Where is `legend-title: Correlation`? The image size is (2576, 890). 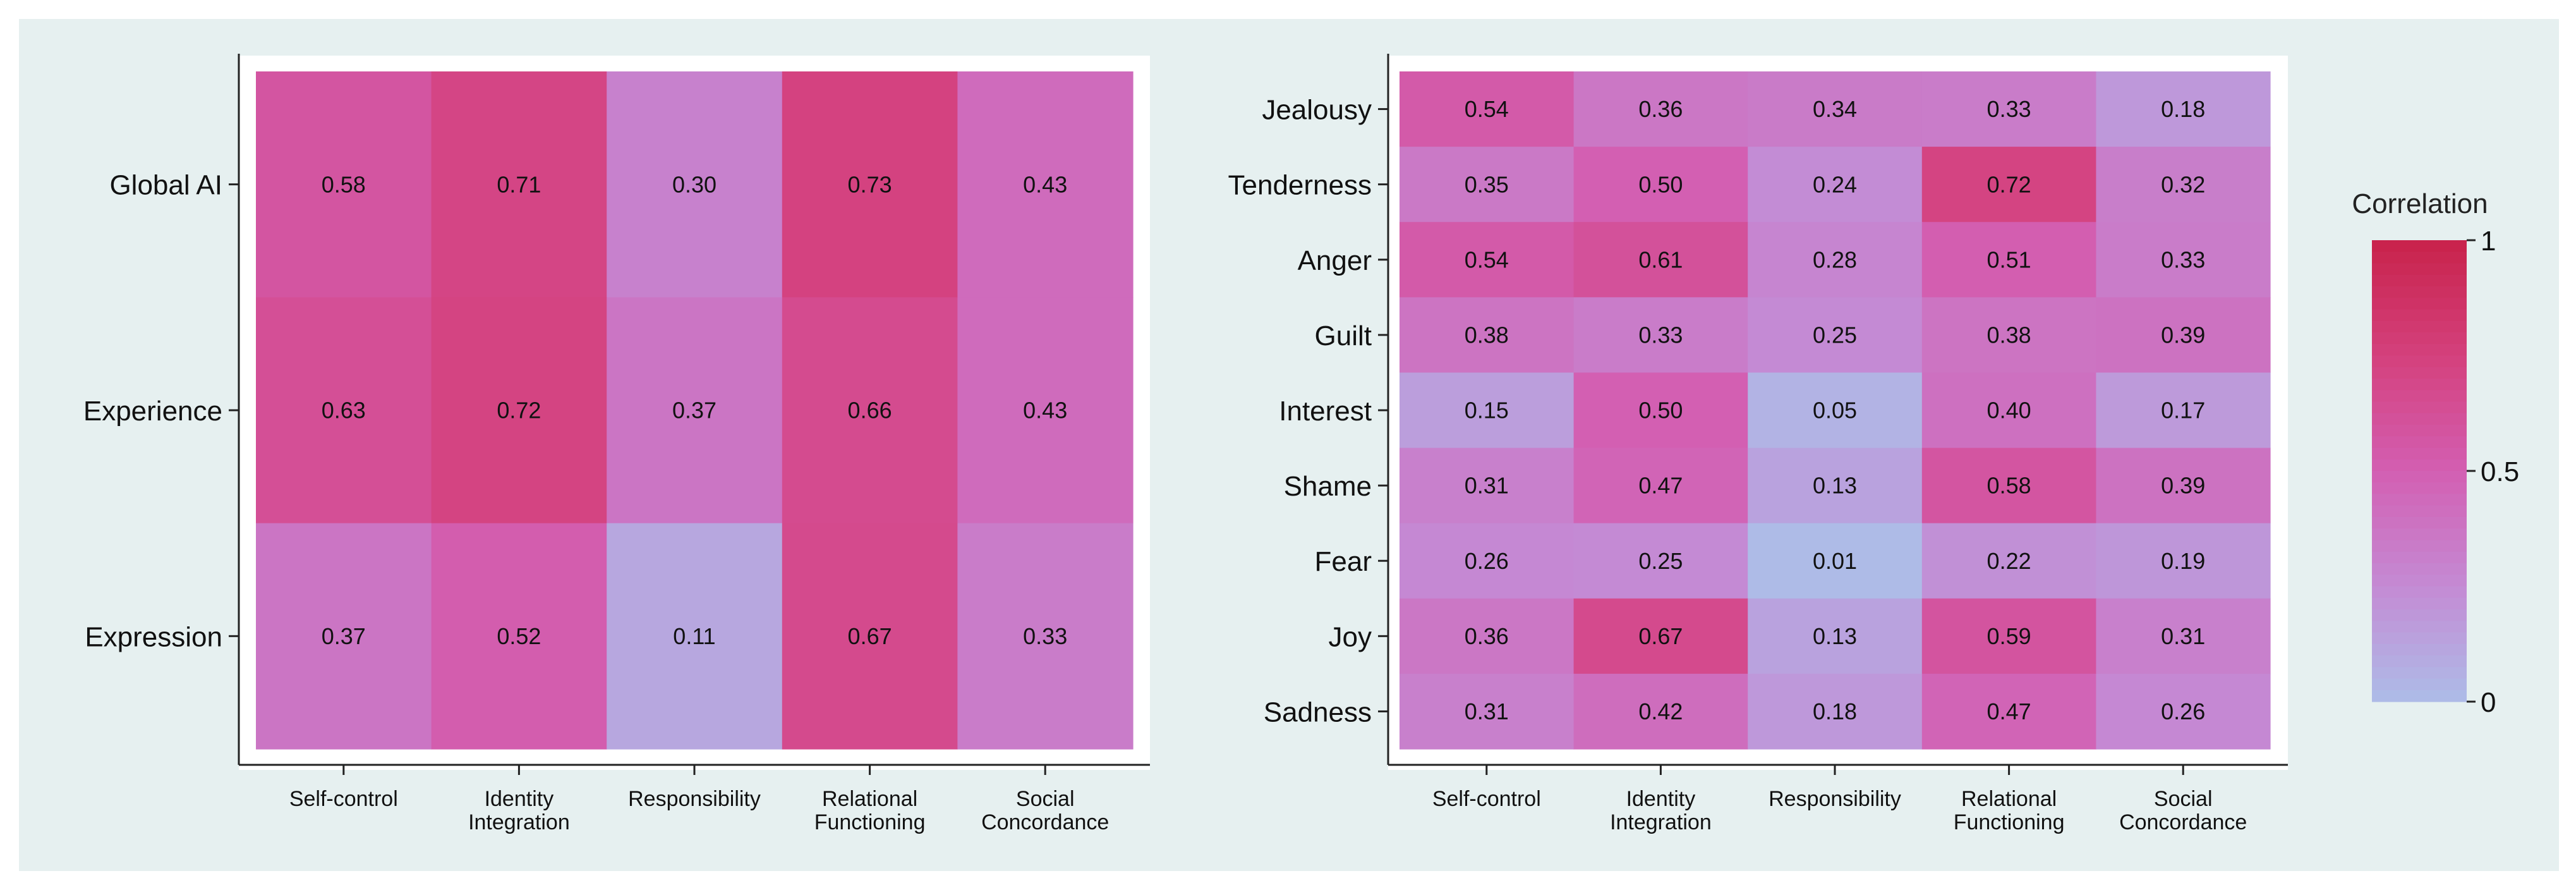
legend-title: Correlation is located at coordinates (2420, 203).